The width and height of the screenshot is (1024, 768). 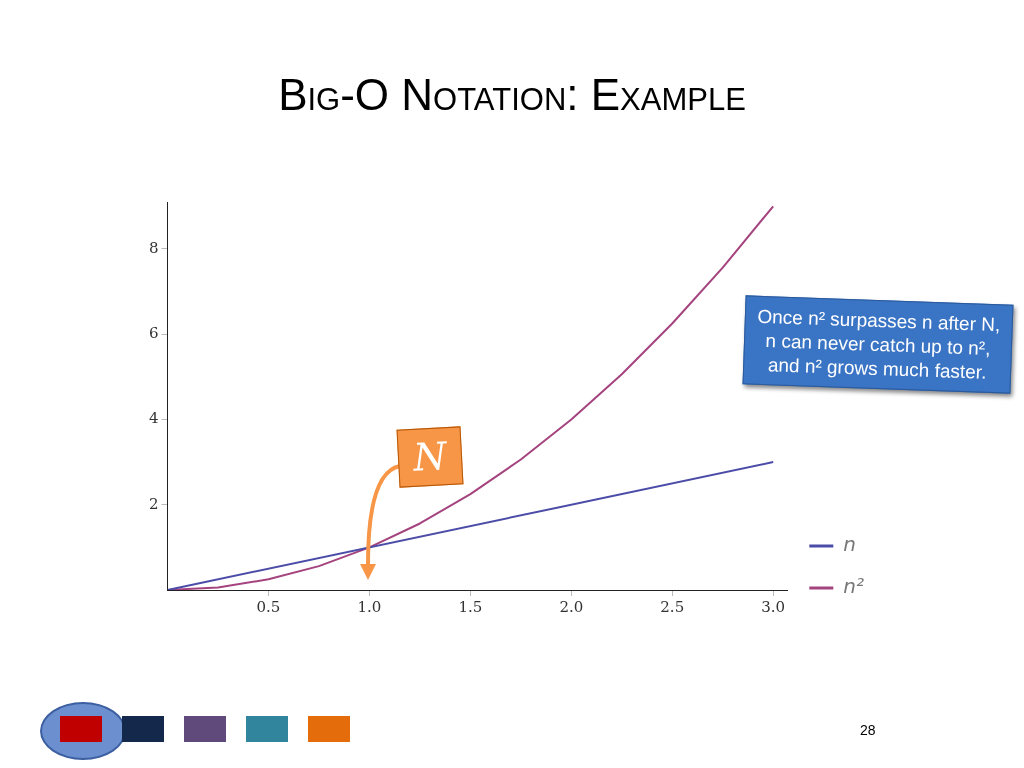 What do you see at coordinates (470, 606) in the screenshot?
I see `x-tick-label: 1.5` at bounding box center [470, 606].